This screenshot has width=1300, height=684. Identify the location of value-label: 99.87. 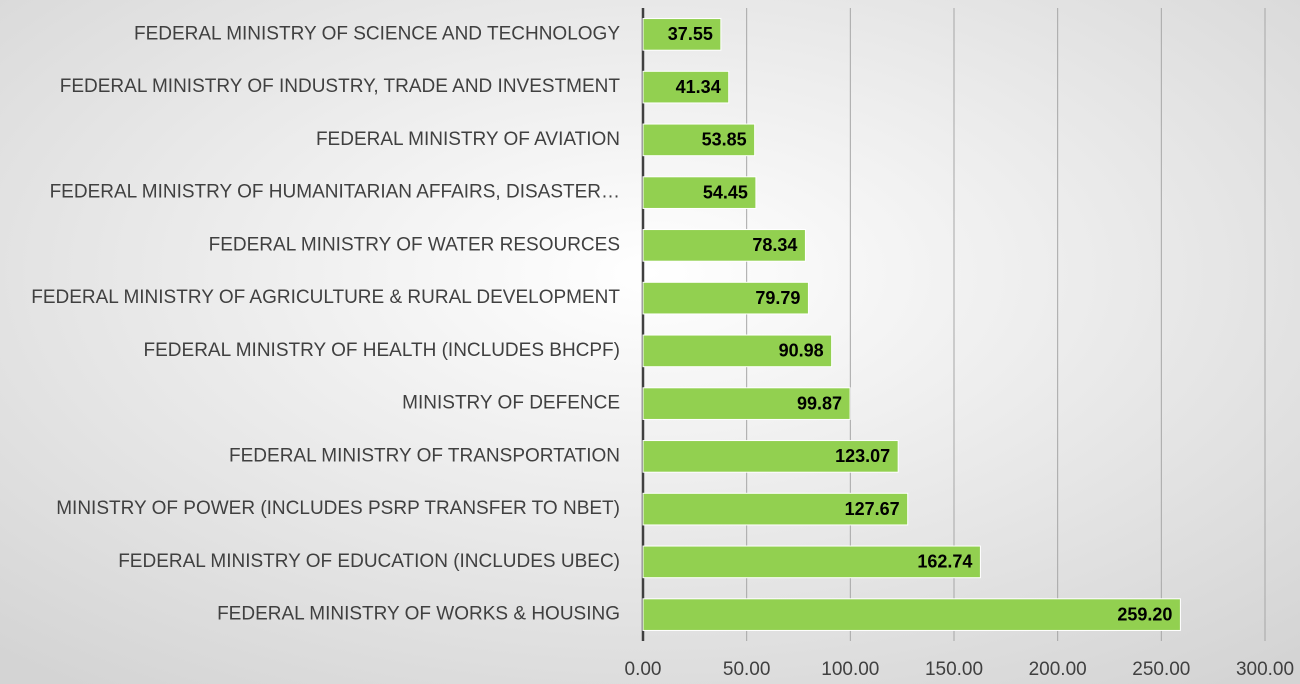
(819, 403).